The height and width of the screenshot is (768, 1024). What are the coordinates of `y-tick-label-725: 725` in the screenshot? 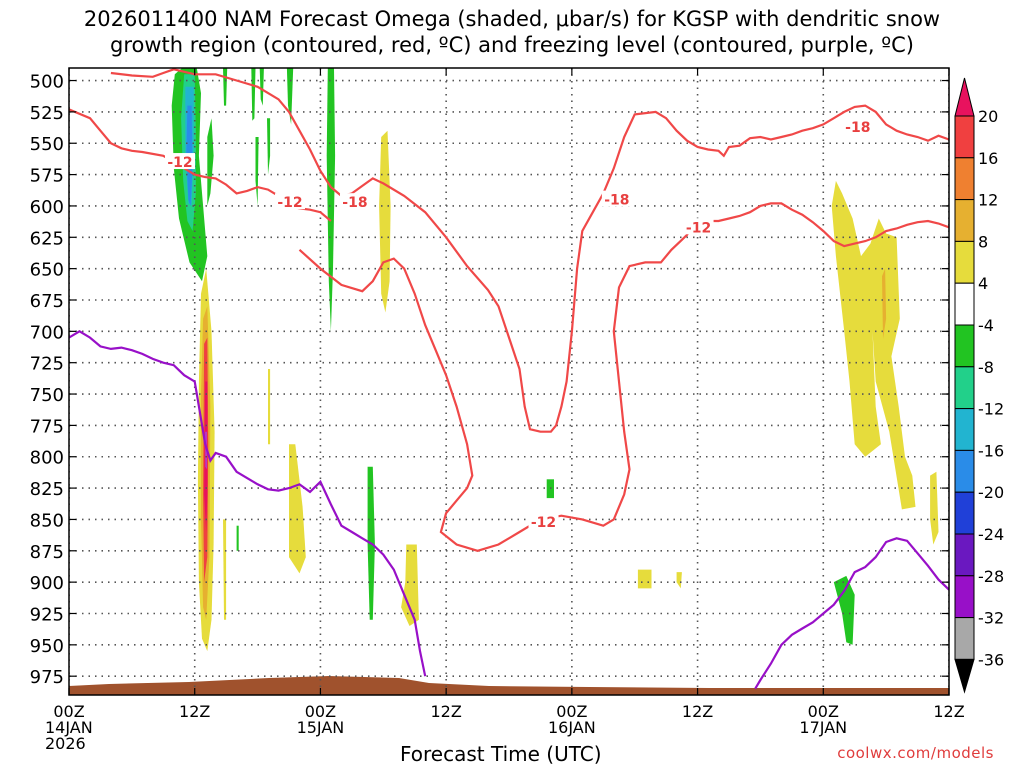 It's located at (47, 364).